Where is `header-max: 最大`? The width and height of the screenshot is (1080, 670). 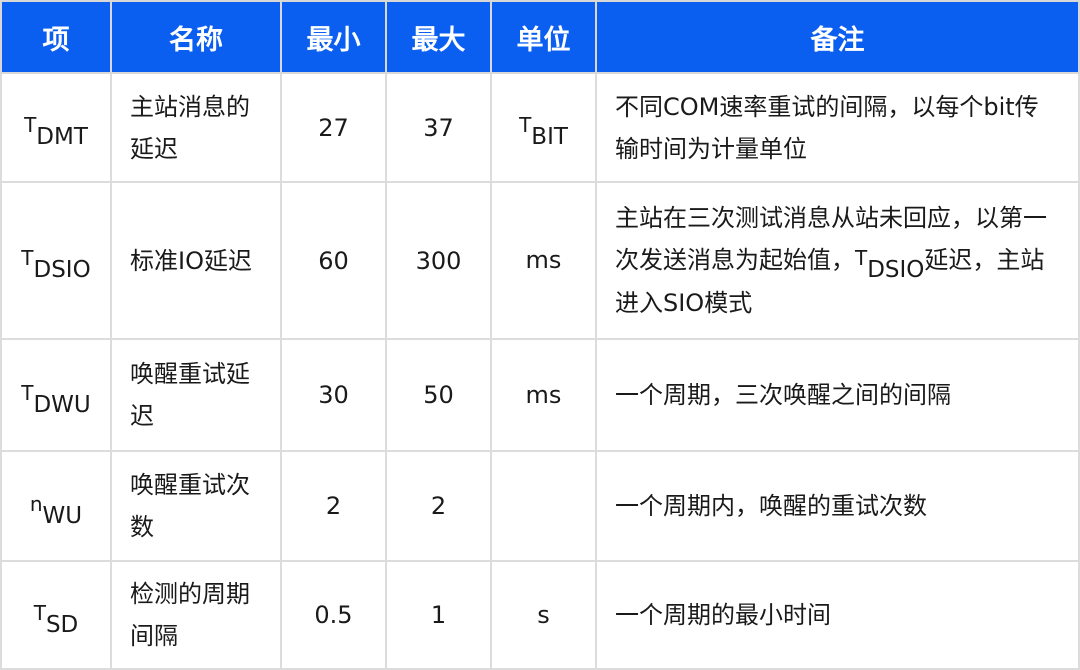
header-max: 最大 is located at coordinates (438, 37).